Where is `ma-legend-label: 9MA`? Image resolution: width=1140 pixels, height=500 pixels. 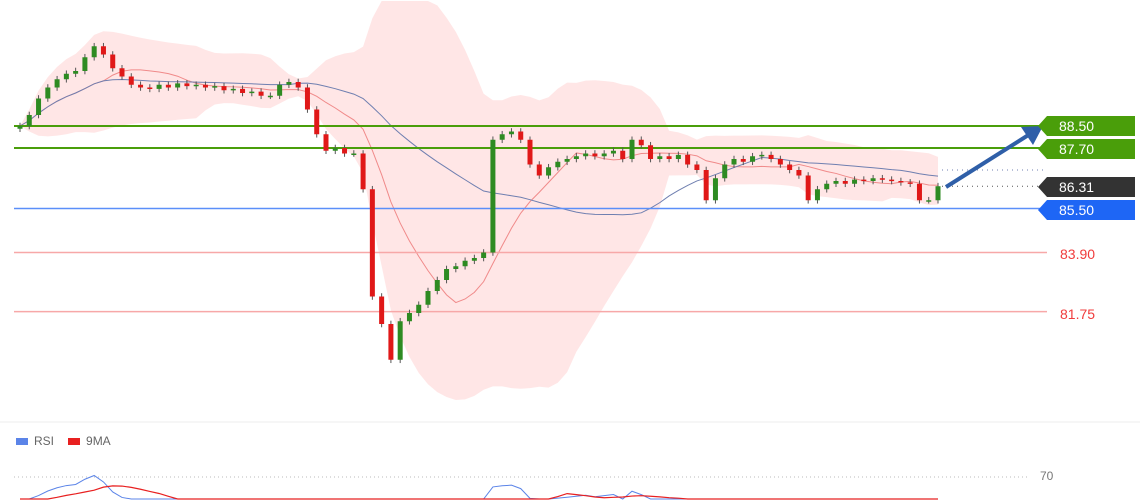
ma-legend-label: 9MA is located at coordinates (98, 441).